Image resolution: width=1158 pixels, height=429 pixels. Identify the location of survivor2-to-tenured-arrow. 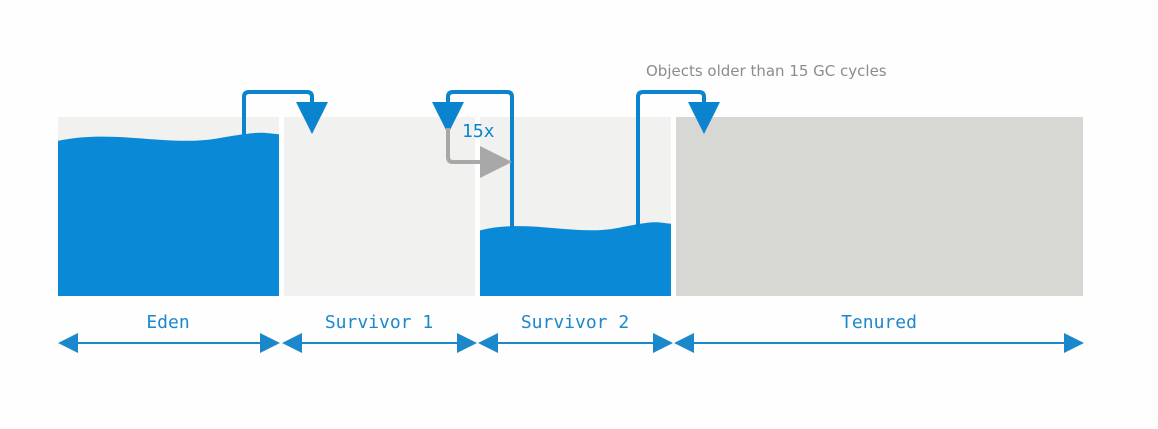
(678, 159).